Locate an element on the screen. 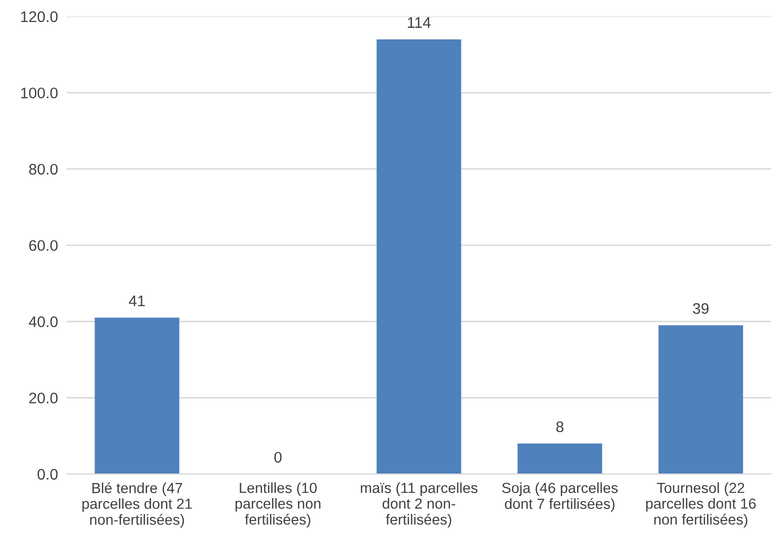  y-tick-label: 120.0 is located at coordinates (39, 16).